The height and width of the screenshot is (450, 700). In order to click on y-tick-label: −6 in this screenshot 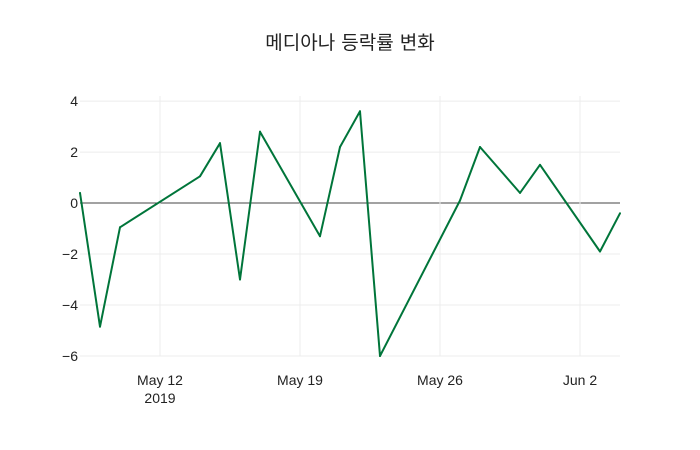, I will do `click(70, 356)`.